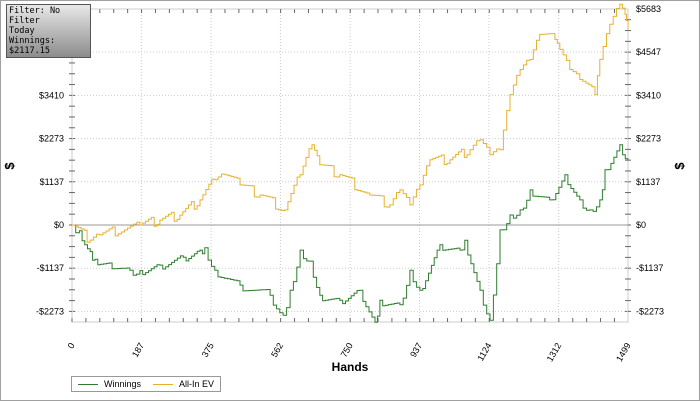 This screenshot has height=401, width=700. Describe the element at coordinates (51, 139) in the screenshot. I see `y-tick-label-left: $2273` at that location.